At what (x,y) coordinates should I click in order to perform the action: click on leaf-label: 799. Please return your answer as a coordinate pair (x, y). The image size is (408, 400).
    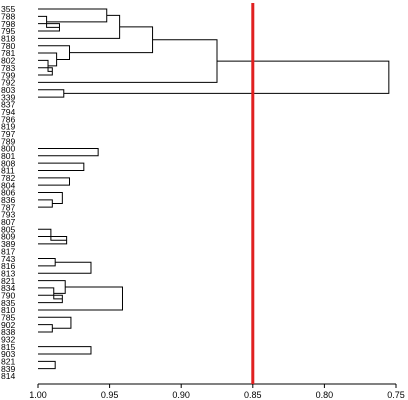
    Looking at the image, I should click on (8, 75).